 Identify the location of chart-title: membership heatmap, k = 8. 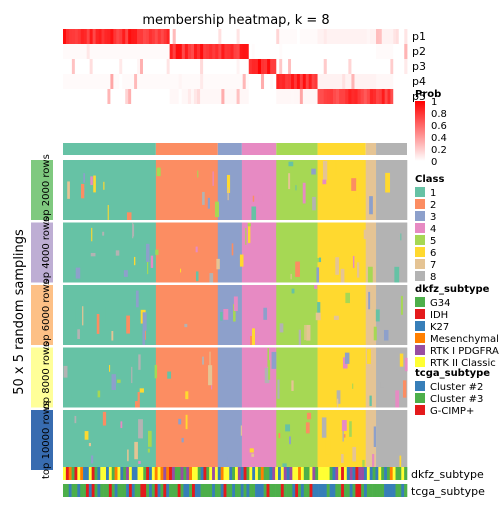
(235, 20).